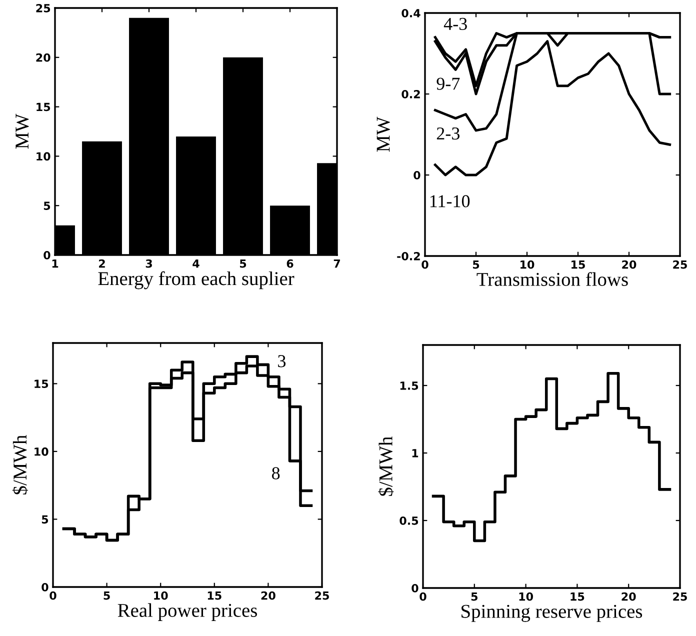 The height and width of the screenshot is (636, 696). What do you see at coordinates (149, 263) in the screenshot?
I see `x-tick-label: 3` at bounding box center [149, 263].